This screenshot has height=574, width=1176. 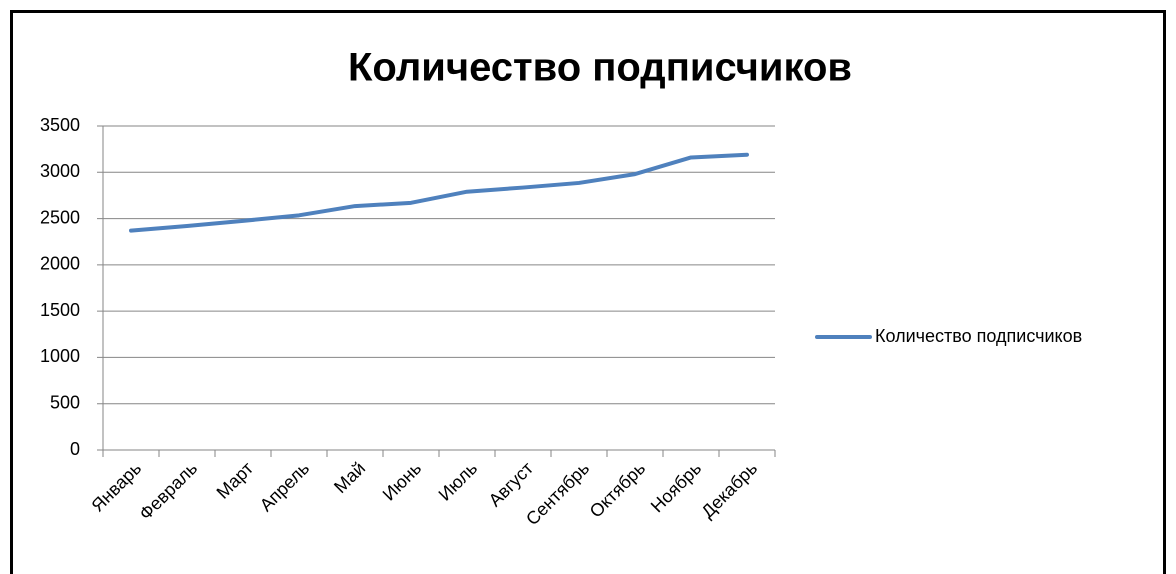 What do you see at coordinates (60, 264) in the screenshot?
I see `y-tick-label: 2000` at bounding box center [60, 264].